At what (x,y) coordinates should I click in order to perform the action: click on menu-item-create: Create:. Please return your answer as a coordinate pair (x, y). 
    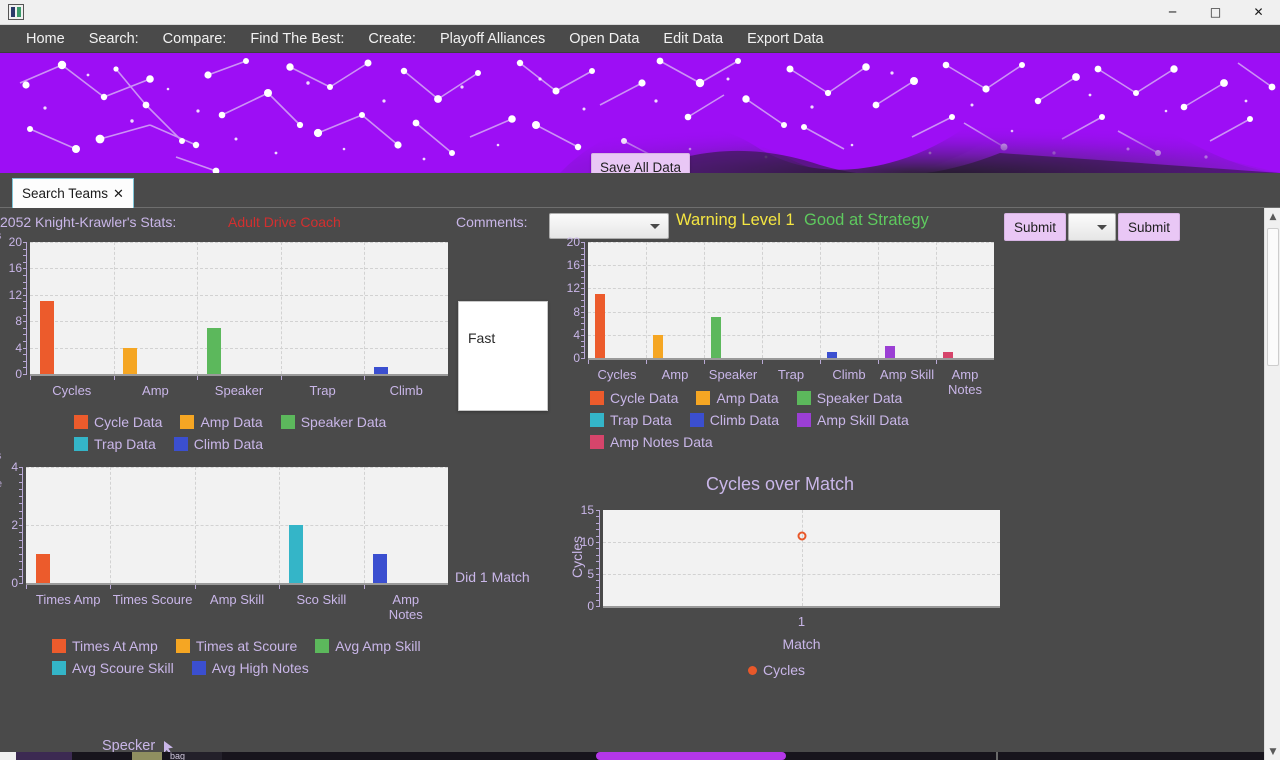
    Looking at the image, I should click on (392, 38).